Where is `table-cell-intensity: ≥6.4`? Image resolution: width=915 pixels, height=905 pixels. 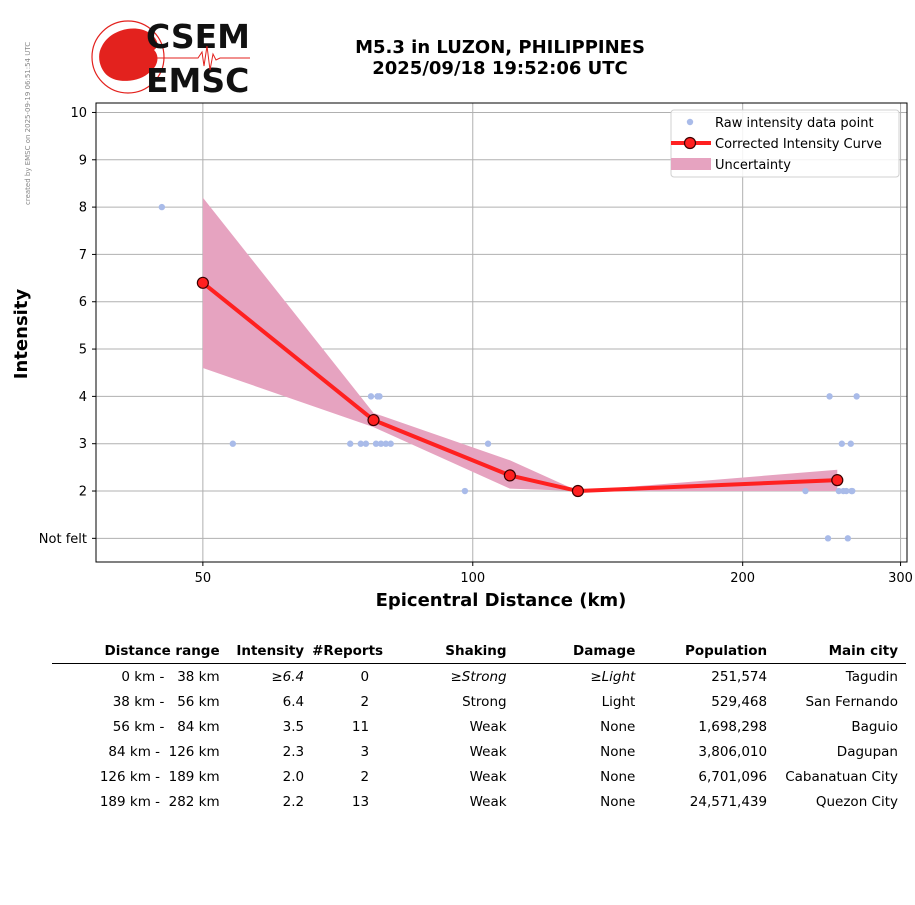 table-cell-intensity: ≥6.4 is located at coordinates (288, 676).